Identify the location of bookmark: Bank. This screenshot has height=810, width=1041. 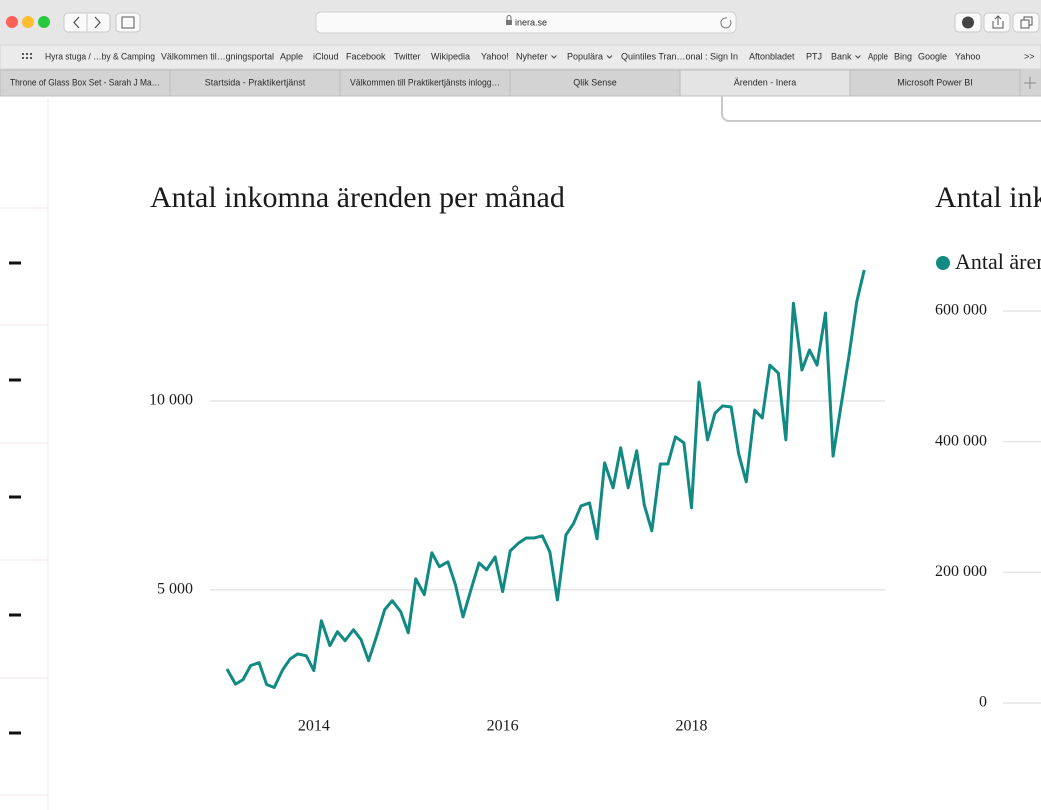
(841, 56).